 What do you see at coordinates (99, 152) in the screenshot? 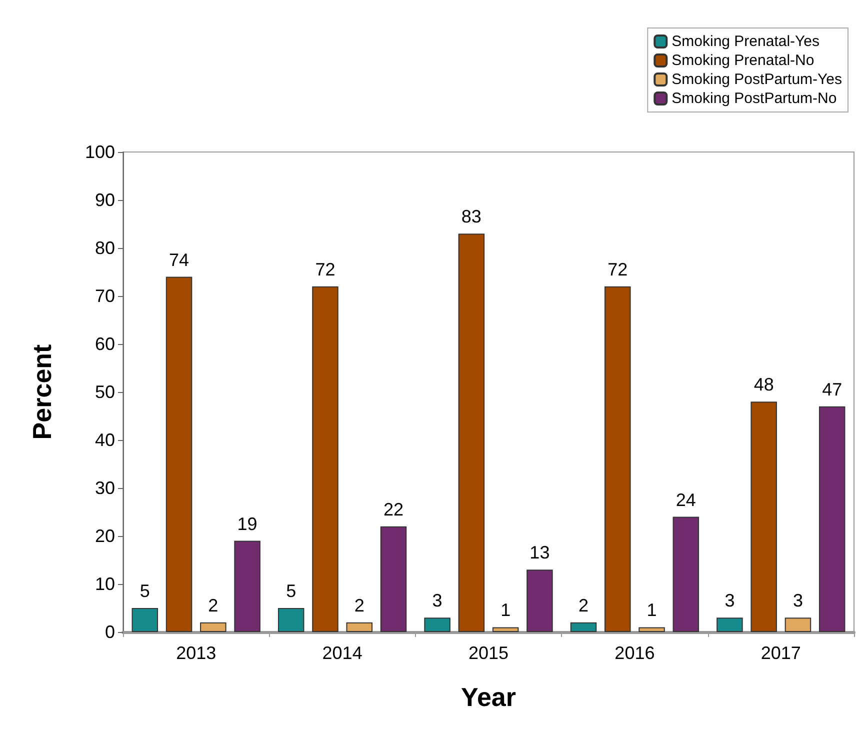
I see `y-tick-label: 100` at bounding box center [99, 152].